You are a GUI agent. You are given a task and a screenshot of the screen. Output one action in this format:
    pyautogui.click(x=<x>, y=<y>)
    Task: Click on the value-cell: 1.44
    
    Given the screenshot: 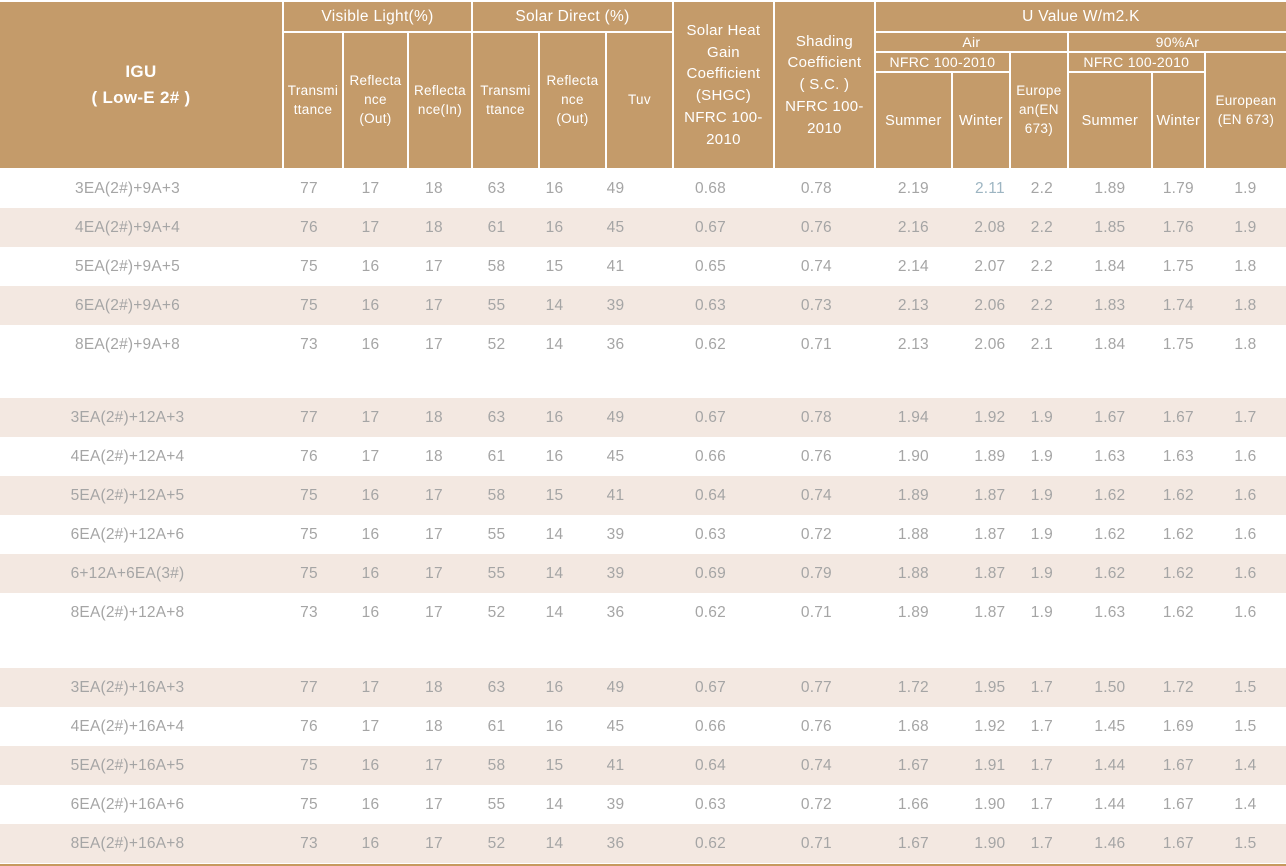 What is the action you would take?
    pyautogui.click(x=1110, y=804)
    